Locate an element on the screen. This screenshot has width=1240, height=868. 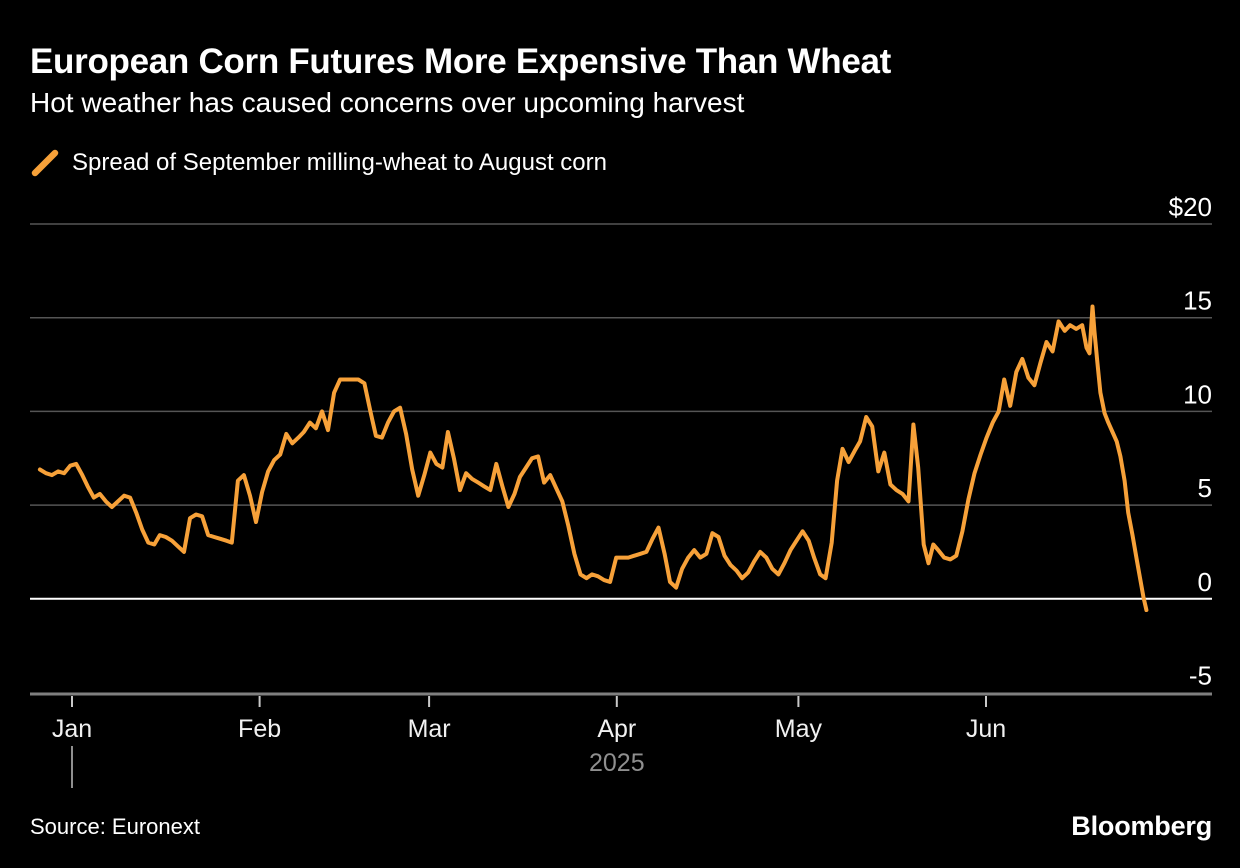
month-label: Jun is located at coordinates (986, 729).